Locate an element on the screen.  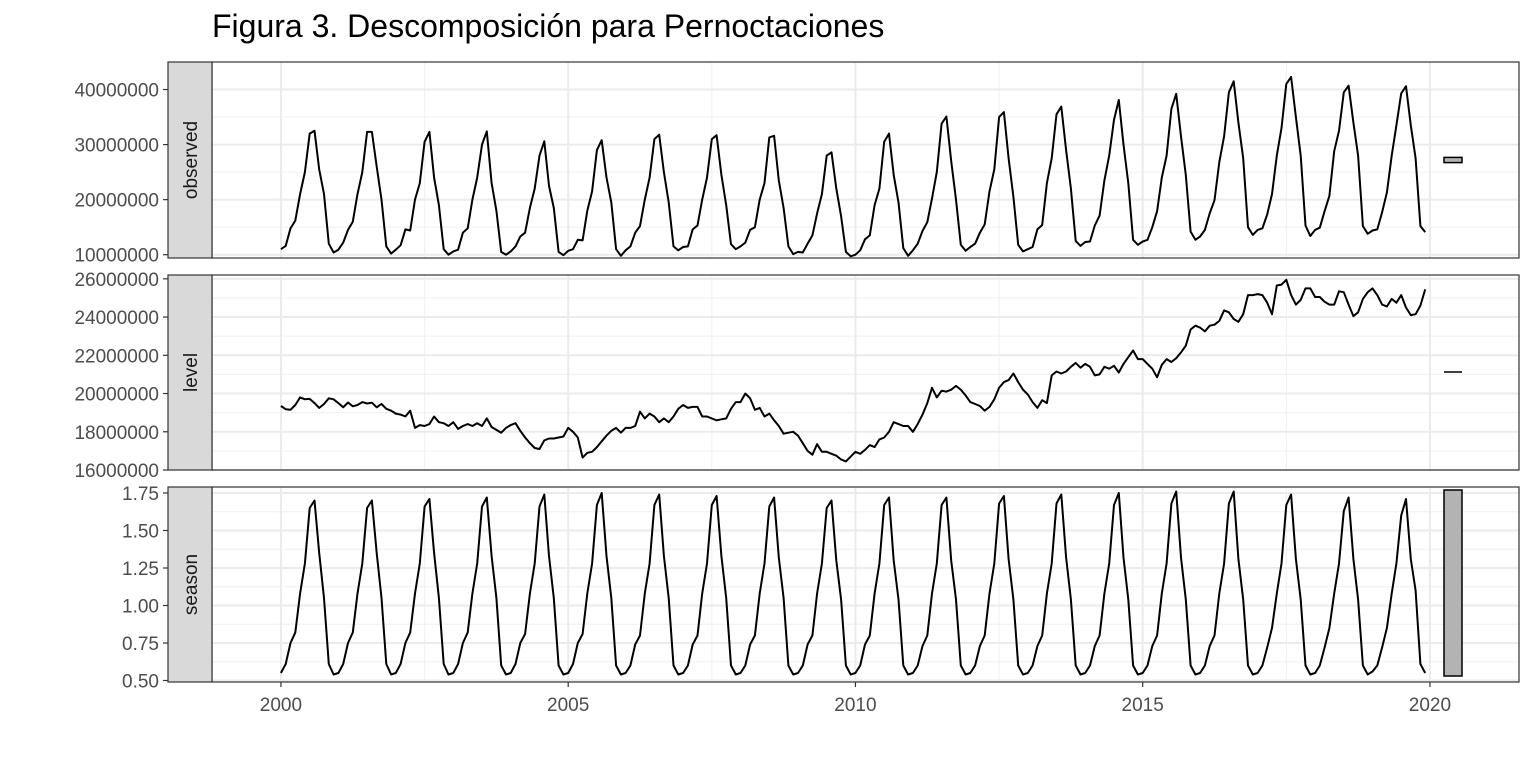
y-tick-label: 40000000 is located at coordinates (116, 91).